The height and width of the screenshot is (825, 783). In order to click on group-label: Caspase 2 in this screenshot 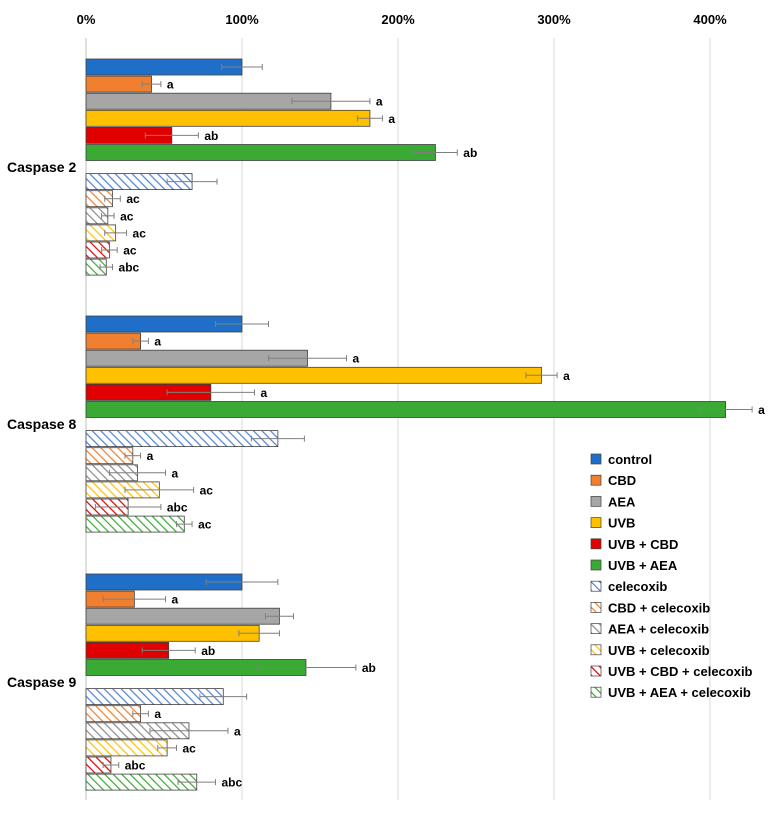, I will do `click(41, 167)`.